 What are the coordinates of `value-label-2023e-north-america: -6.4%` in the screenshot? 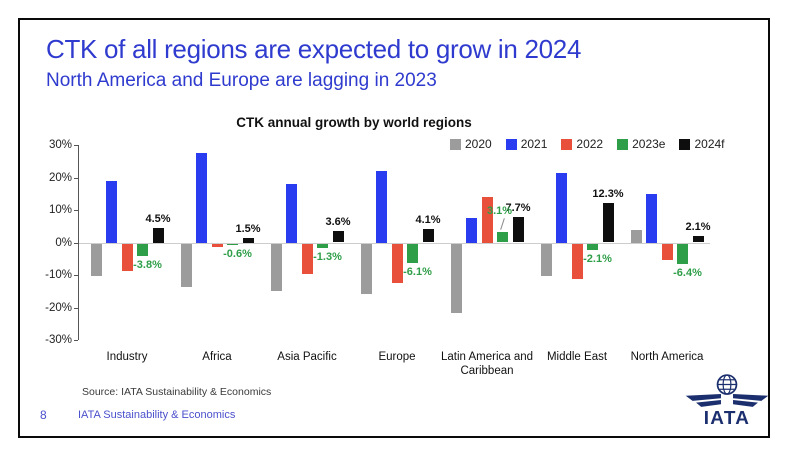 It's located at (687, 273).